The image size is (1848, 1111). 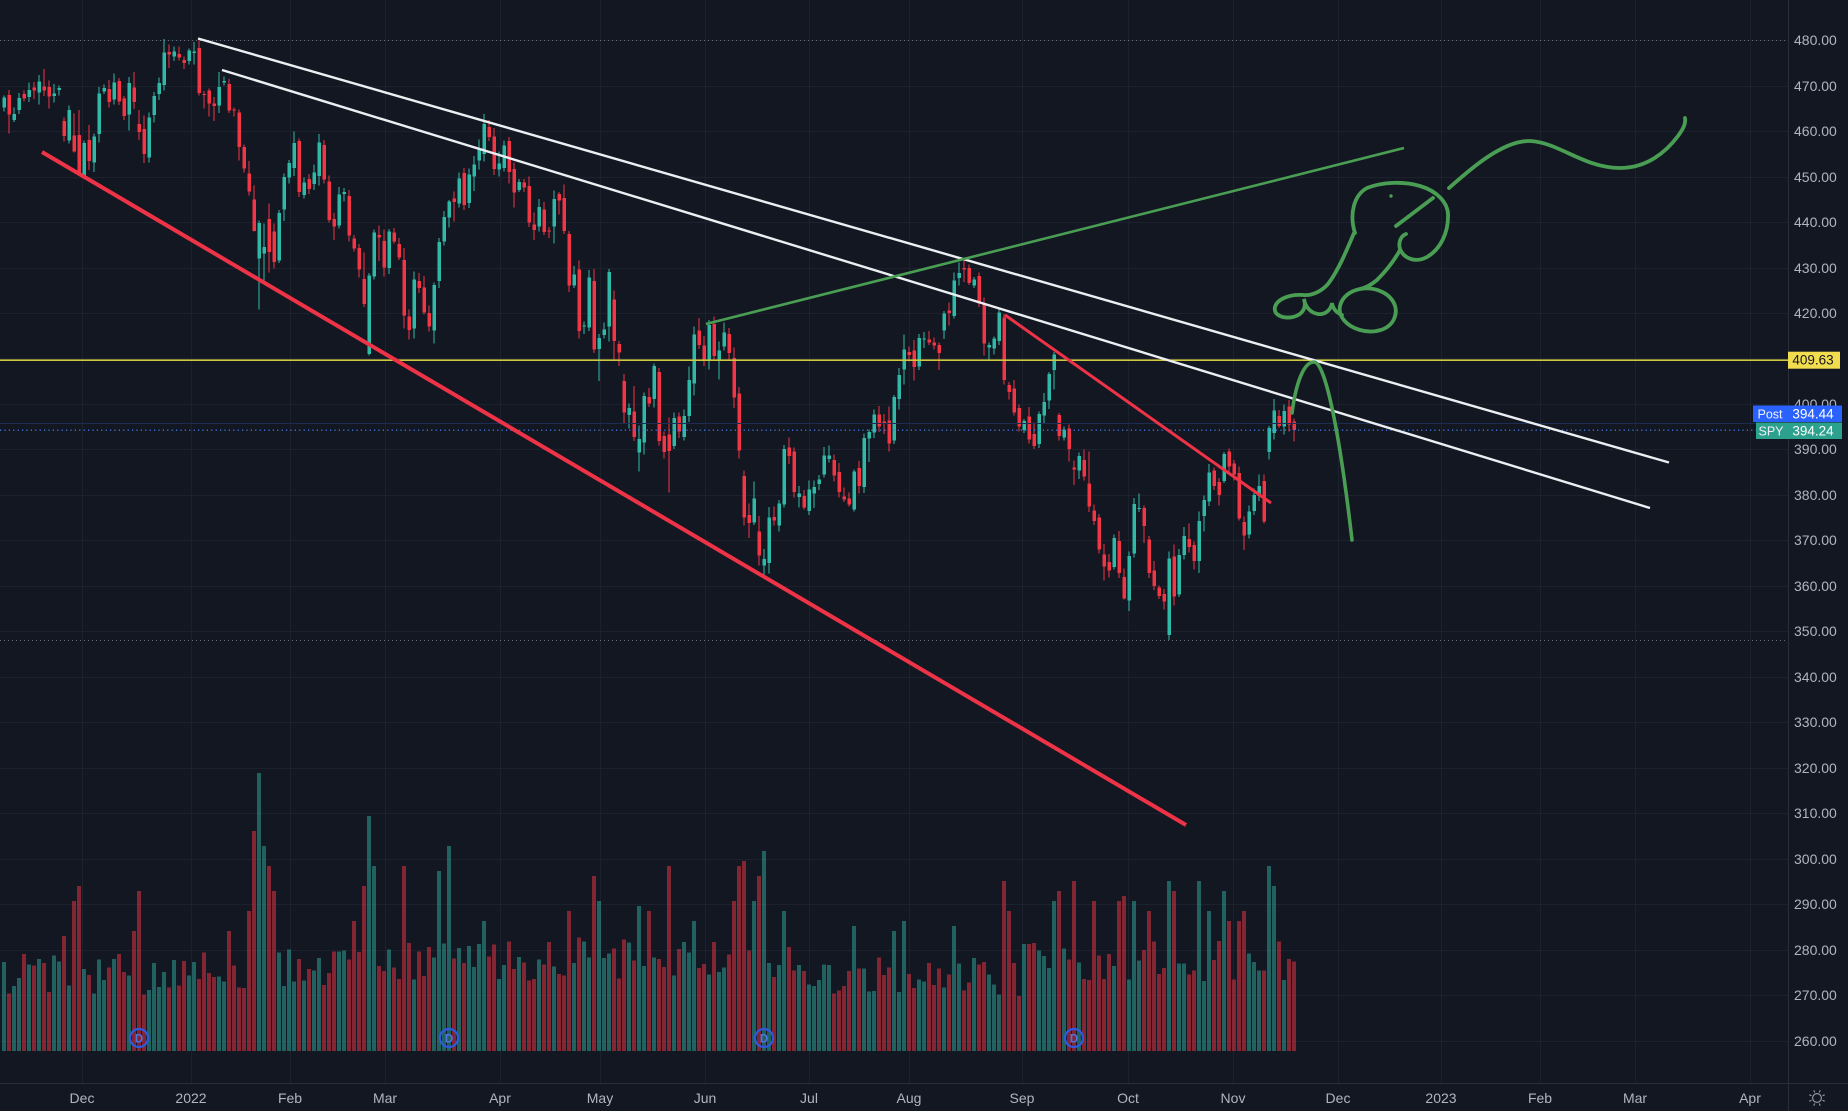 I want to click on svg-text: 390.00, so click(x=1815, y=449).